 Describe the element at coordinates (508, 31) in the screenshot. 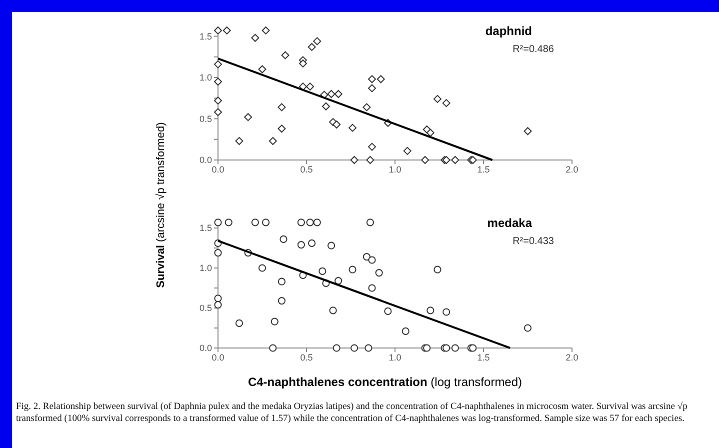

I see `chart-title: daphnid` at that location.